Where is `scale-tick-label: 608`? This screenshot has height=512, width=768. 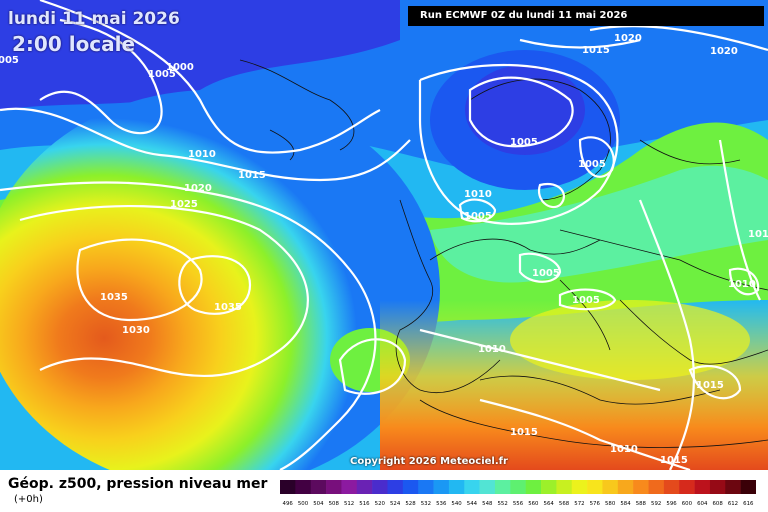
scale-tick-label: 608 is located at coordinates (717, 504).